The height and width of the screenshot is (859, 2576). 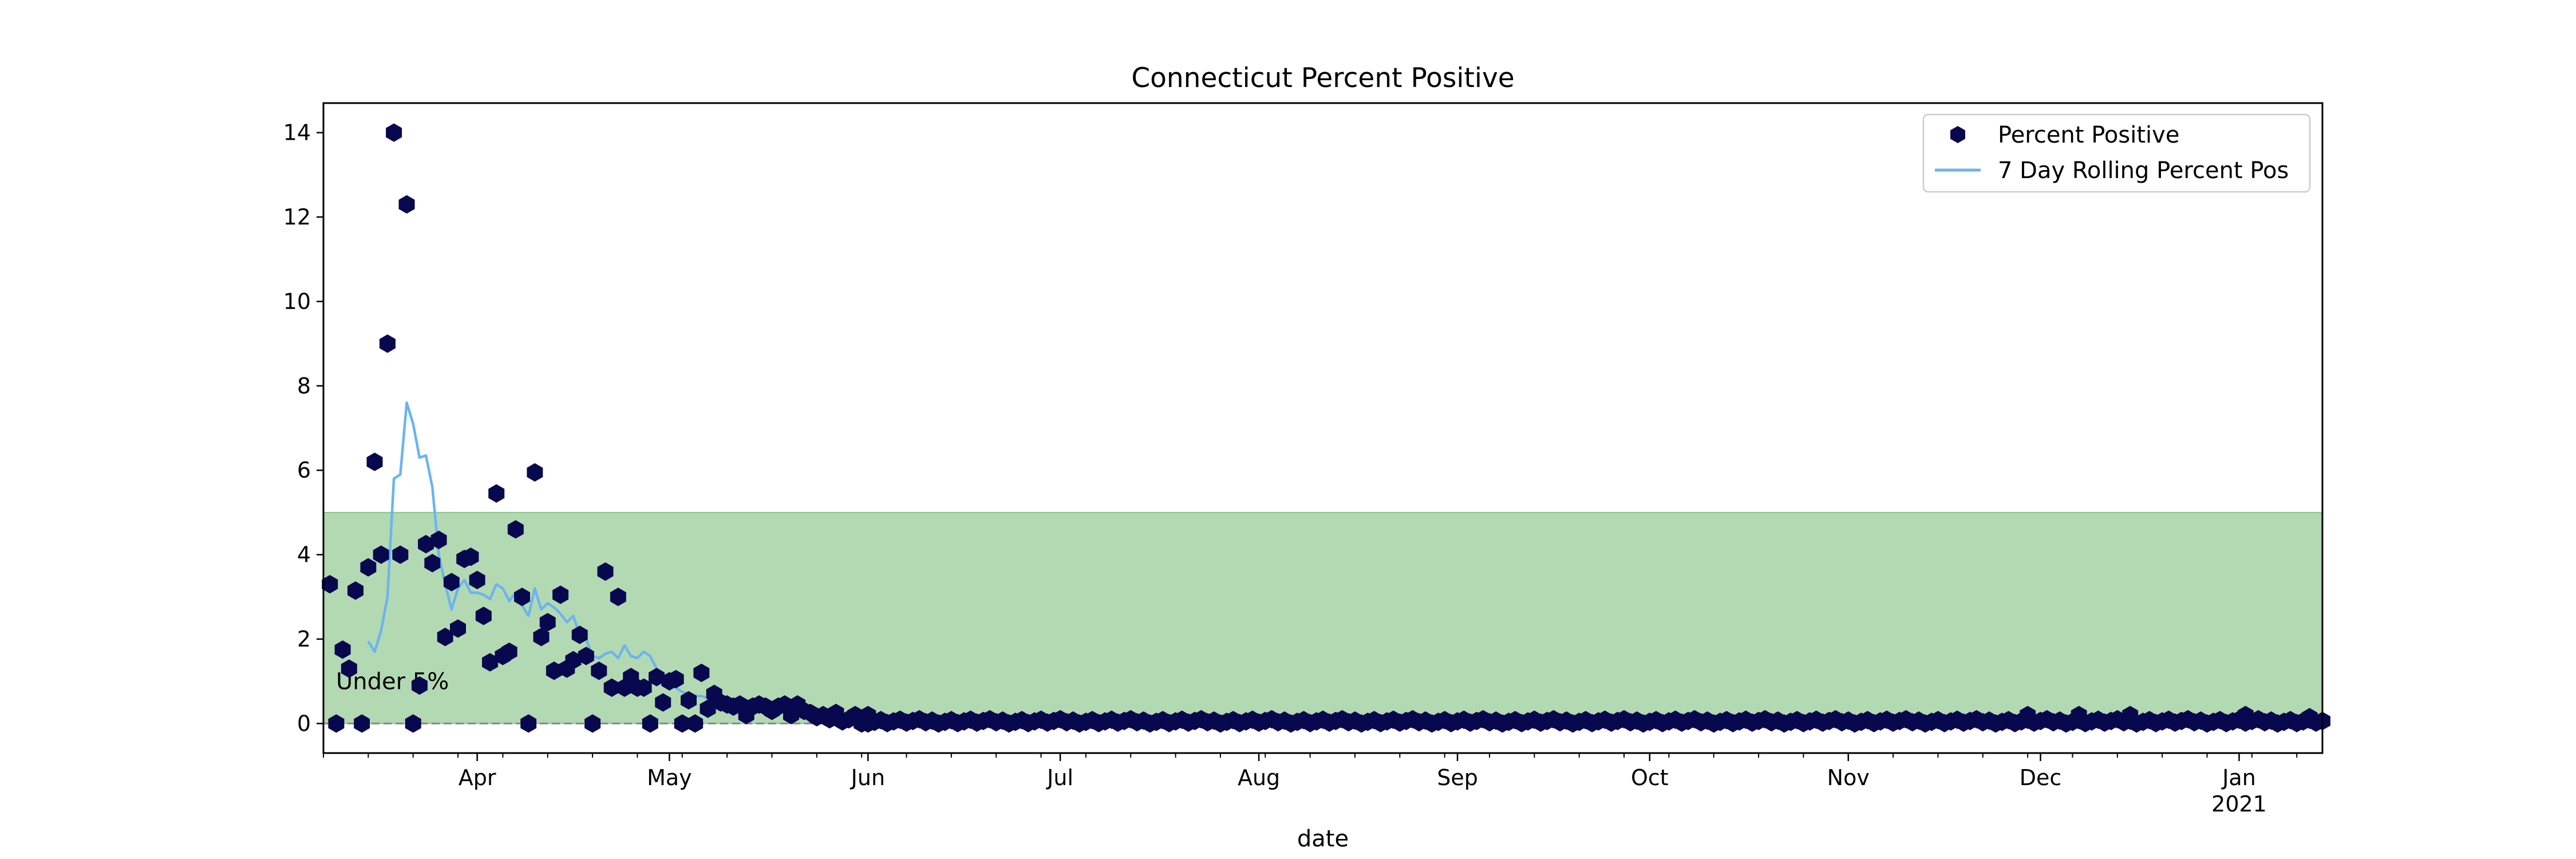 I want to click on legend-marker-percent-positive, so click(x=1957, y=134).